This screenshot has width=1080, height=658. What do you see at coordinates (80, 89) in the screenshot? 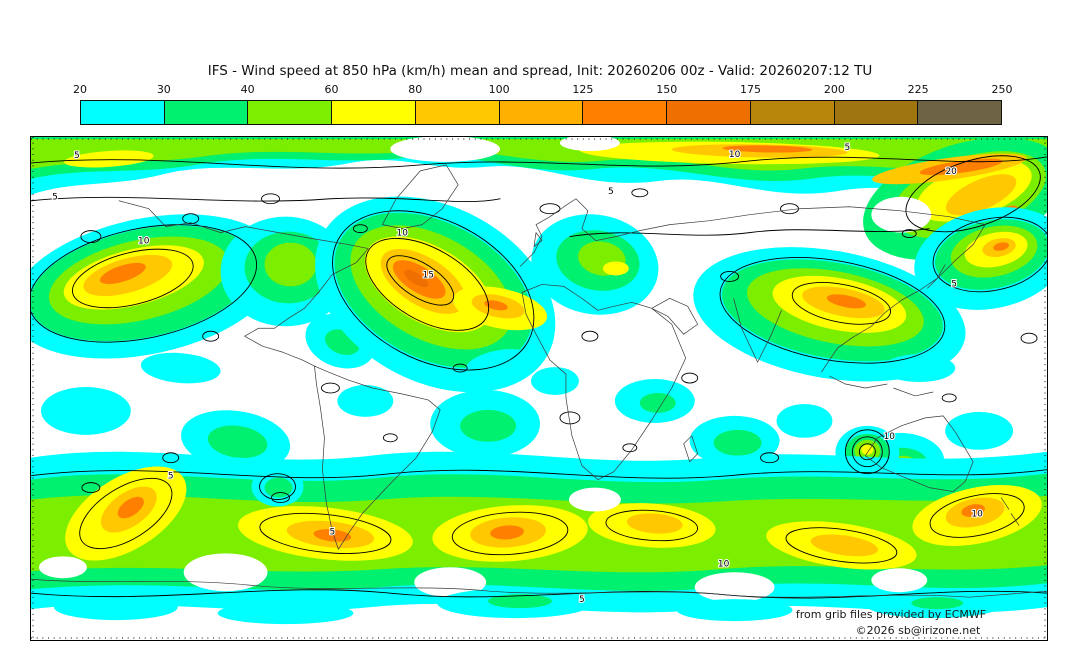
I see `colorbar-tick-label: 20` at bounding box center [80, 89].